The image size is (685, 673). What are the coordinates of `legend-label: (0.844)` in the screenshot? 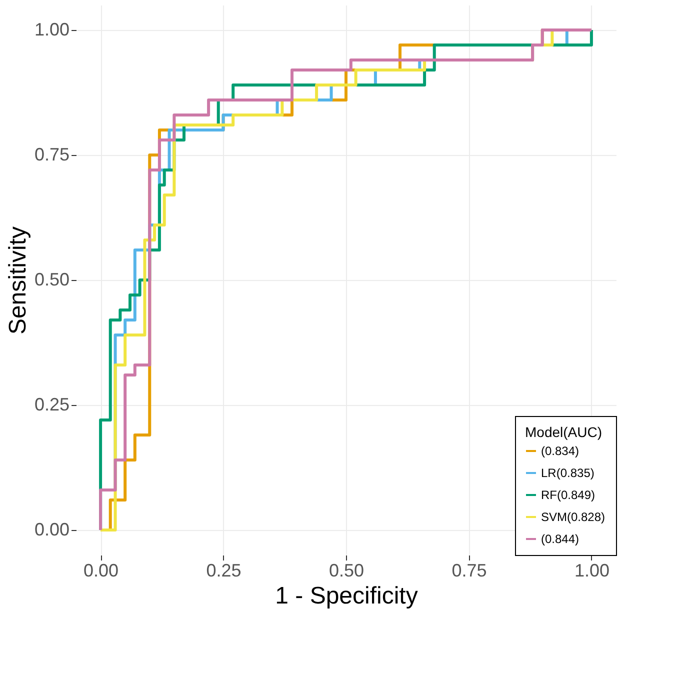 It's located at (560, 539).